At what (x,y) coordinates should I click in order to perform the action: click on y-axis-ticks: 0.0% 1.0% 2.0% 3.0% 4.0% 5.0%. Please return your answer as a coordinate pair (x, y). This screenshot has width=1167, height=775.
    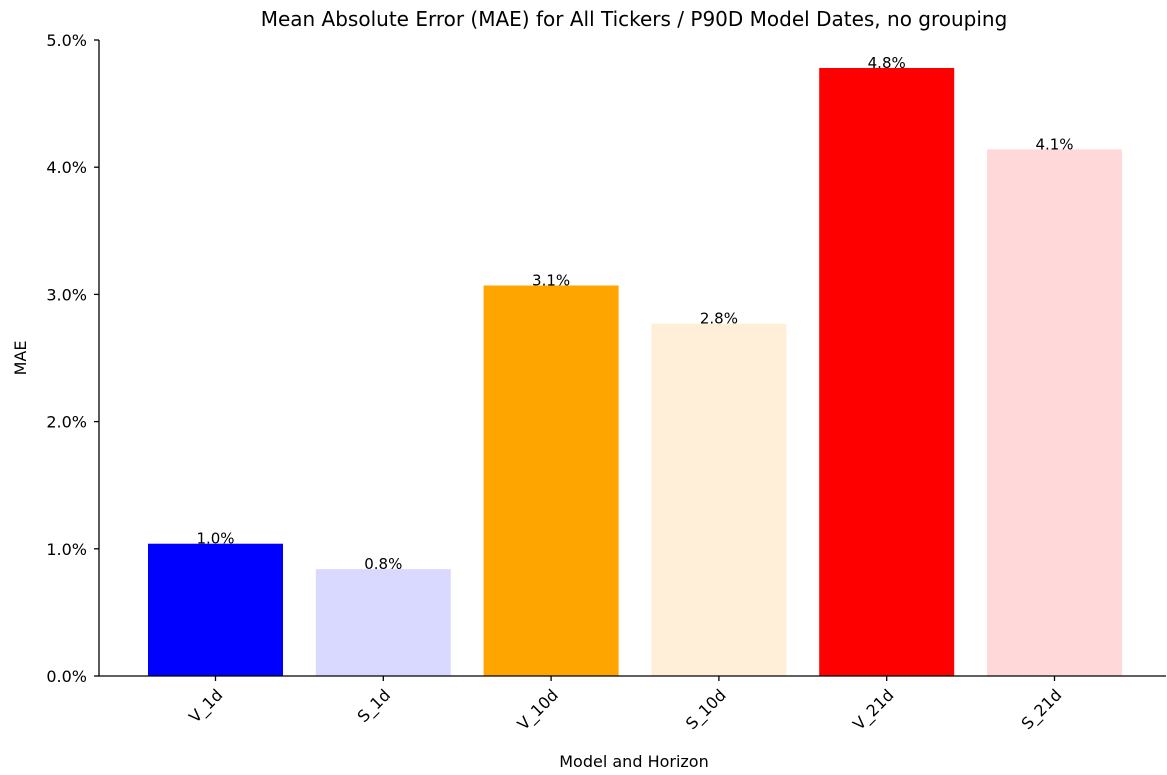
    Looking at the image, I should click on (72, 358).